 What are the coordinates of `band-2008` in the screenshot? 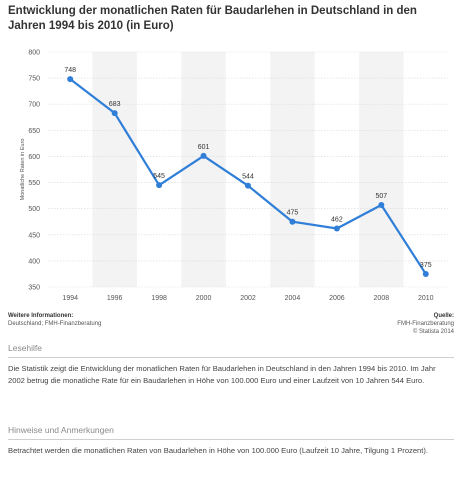 It's located at (381, 169).